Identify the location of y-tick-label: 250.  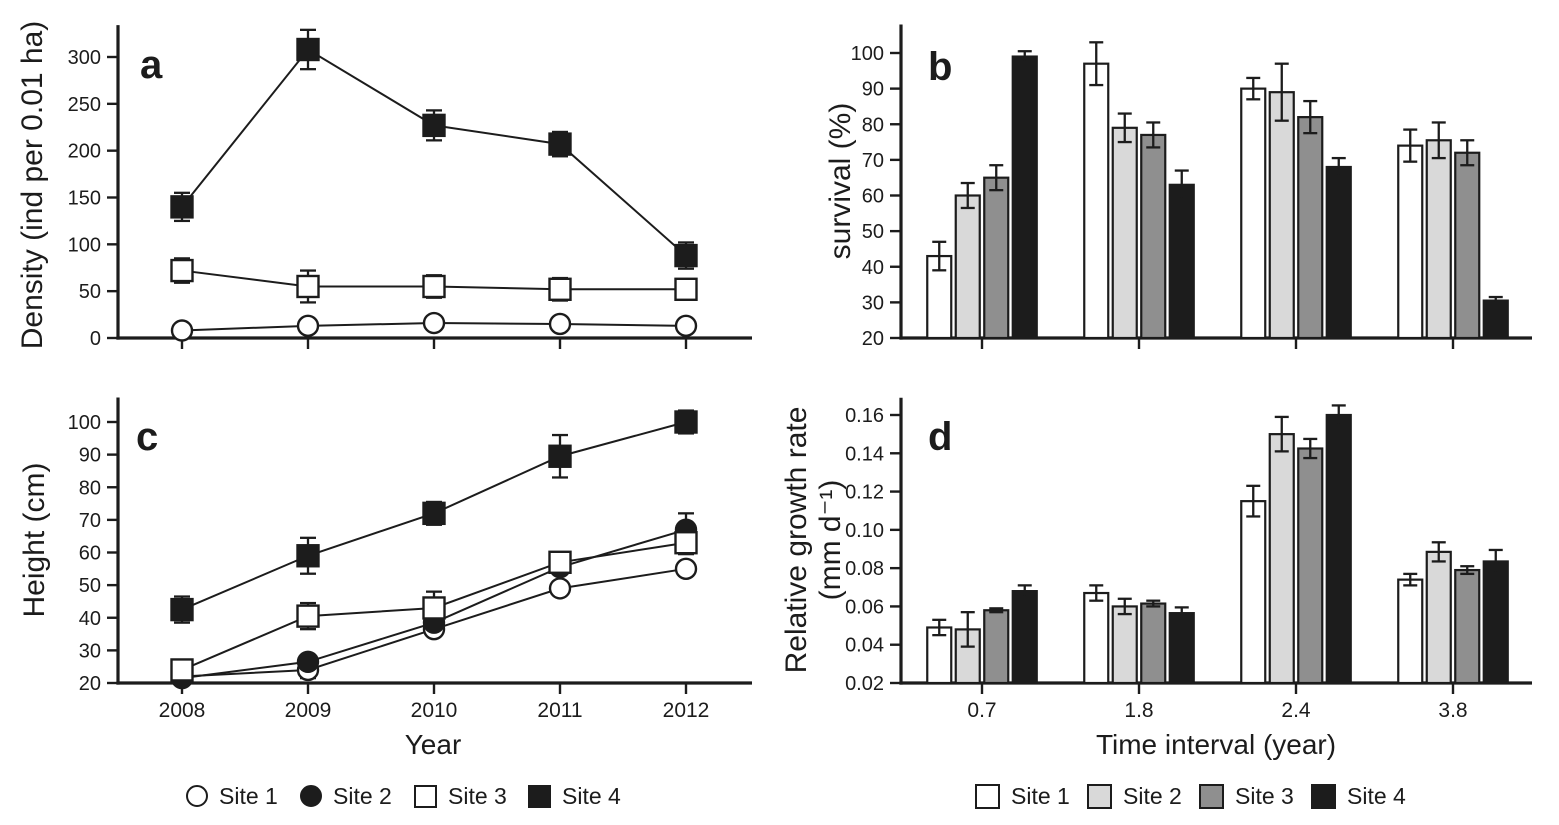
(84, 105).